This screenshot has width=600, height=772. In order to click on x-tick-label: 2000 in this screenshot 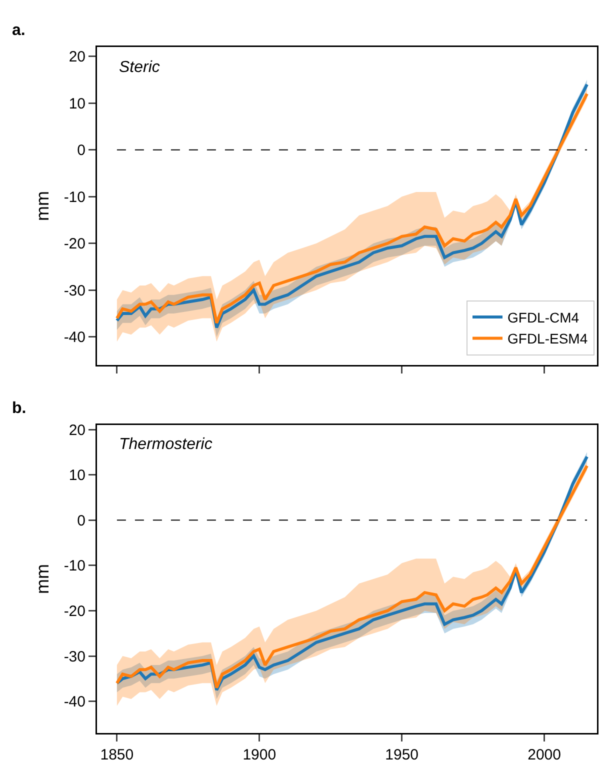, I will do `click(544, 755)`.